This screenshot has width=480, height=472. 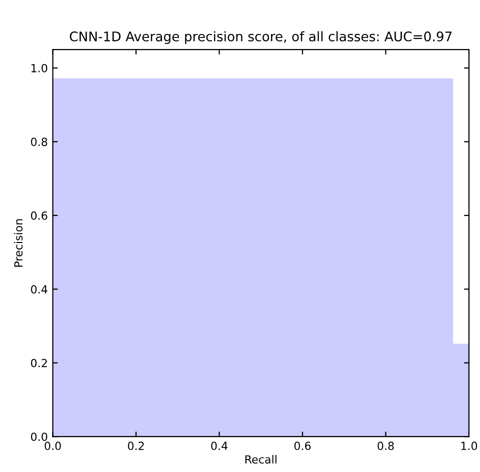 What do you see at coordinates (261, 37) in the screenshot?
I see `chart-title: CNN-1D Average precision score, of all classes: AUC=0.97` at bounding box center [261, 37].